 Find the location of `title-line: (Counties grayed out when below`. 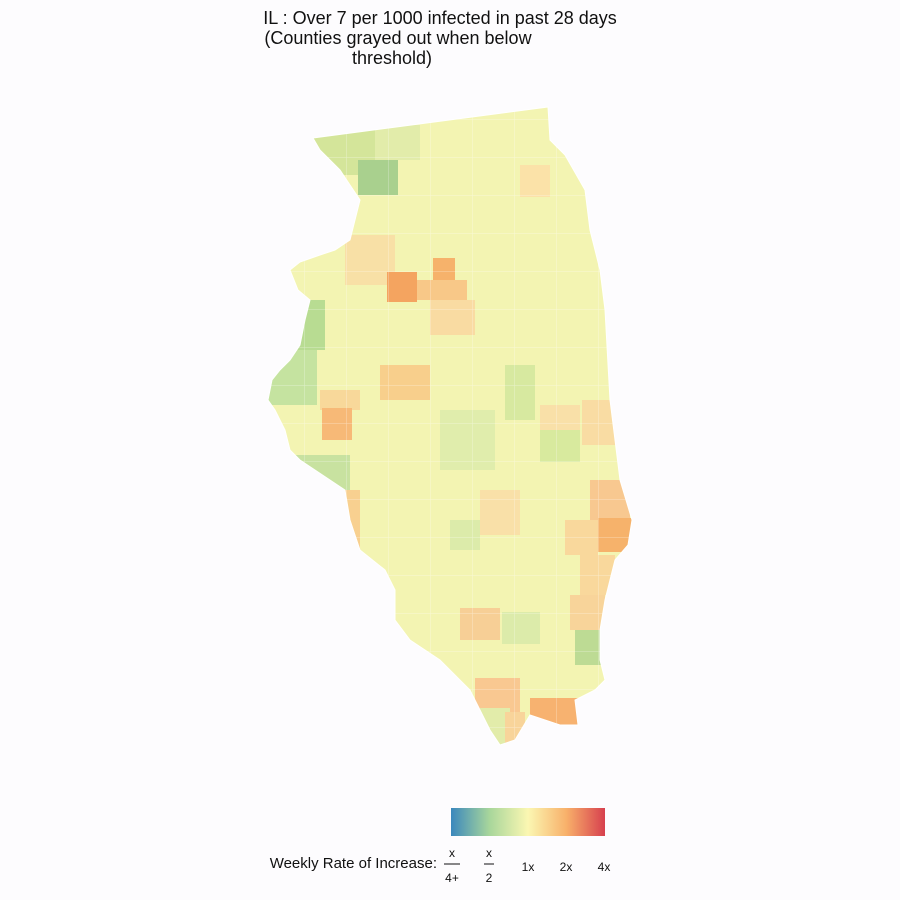

title-line: (Counties grayed out when below is located at coordinates (398, 38).